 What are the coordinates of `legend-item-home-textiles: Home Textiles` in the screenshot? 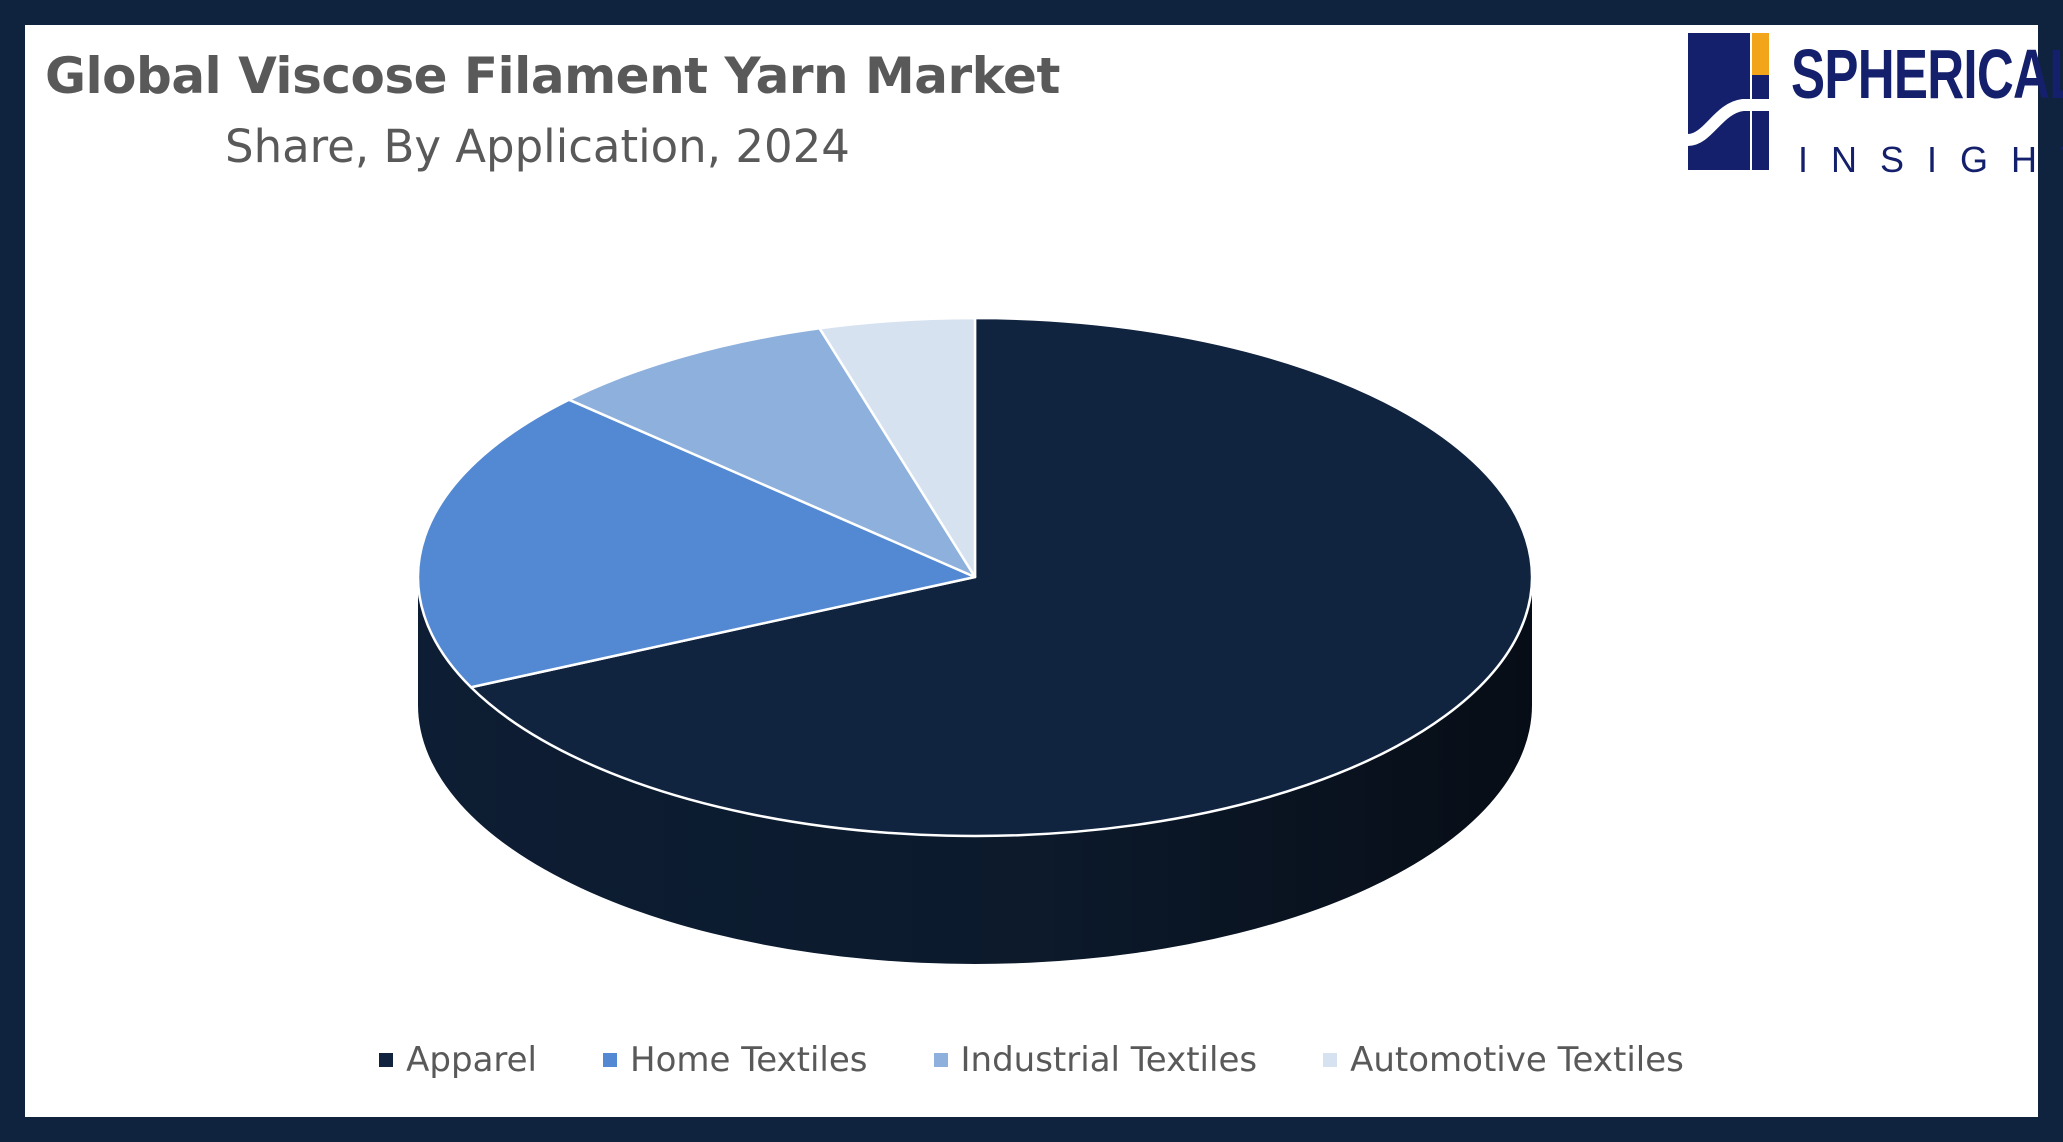 It's located at (735, 1060).